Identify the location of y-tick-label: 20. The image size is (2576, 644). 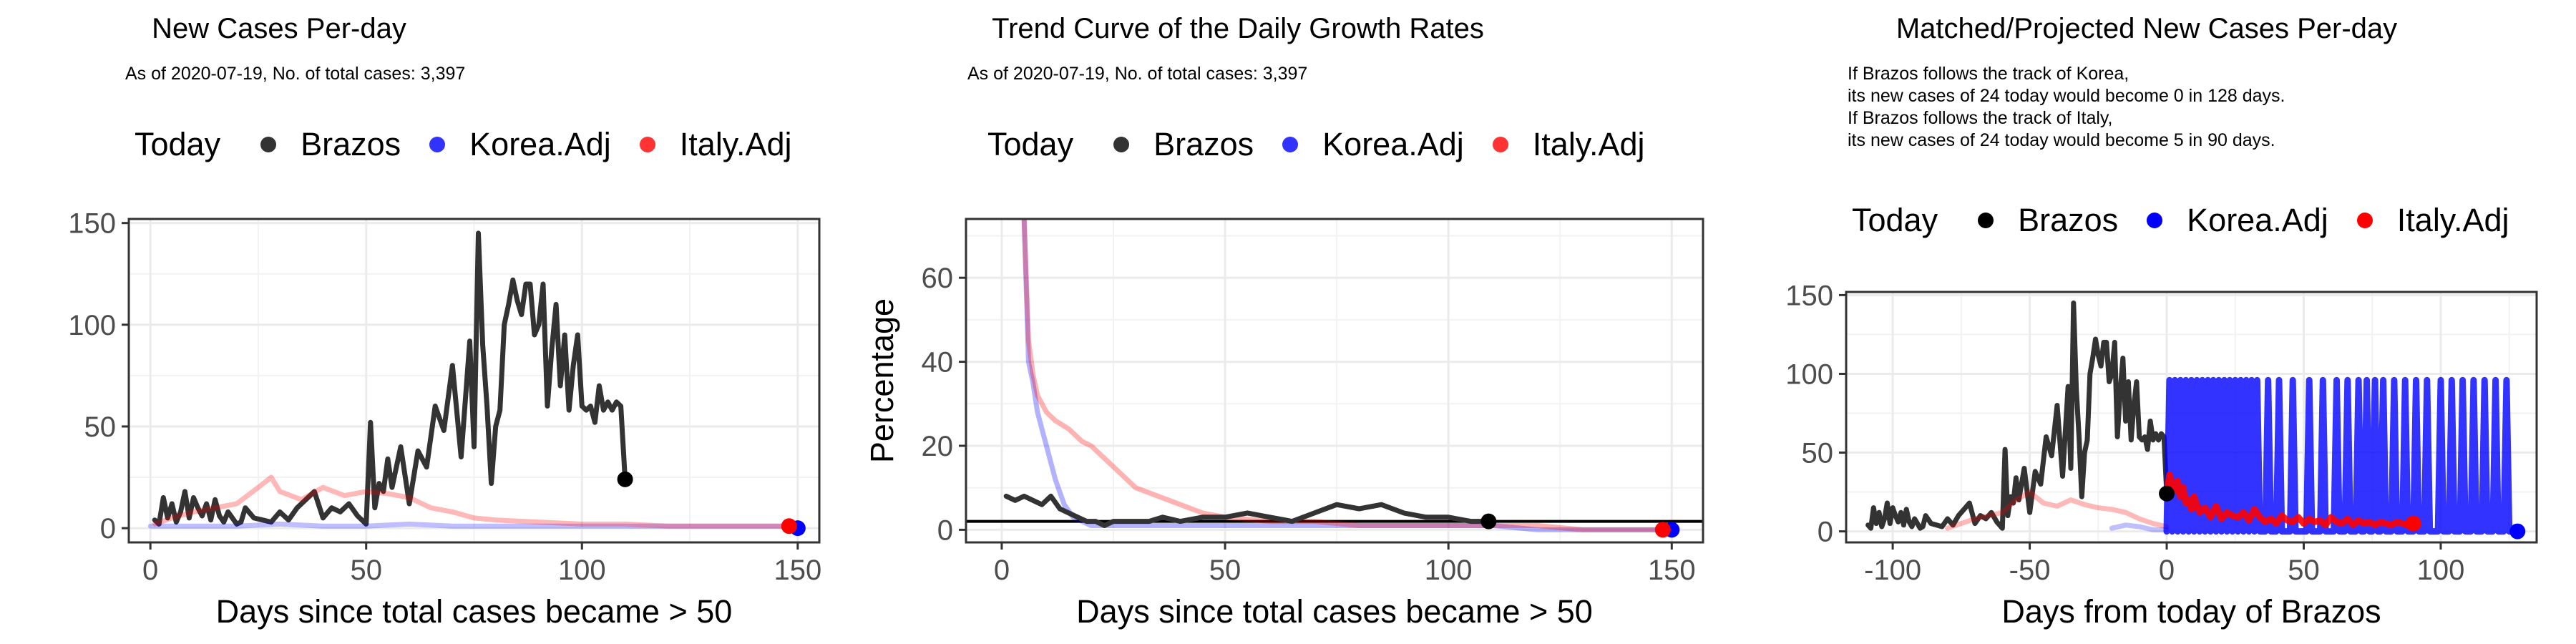
(938, 446).